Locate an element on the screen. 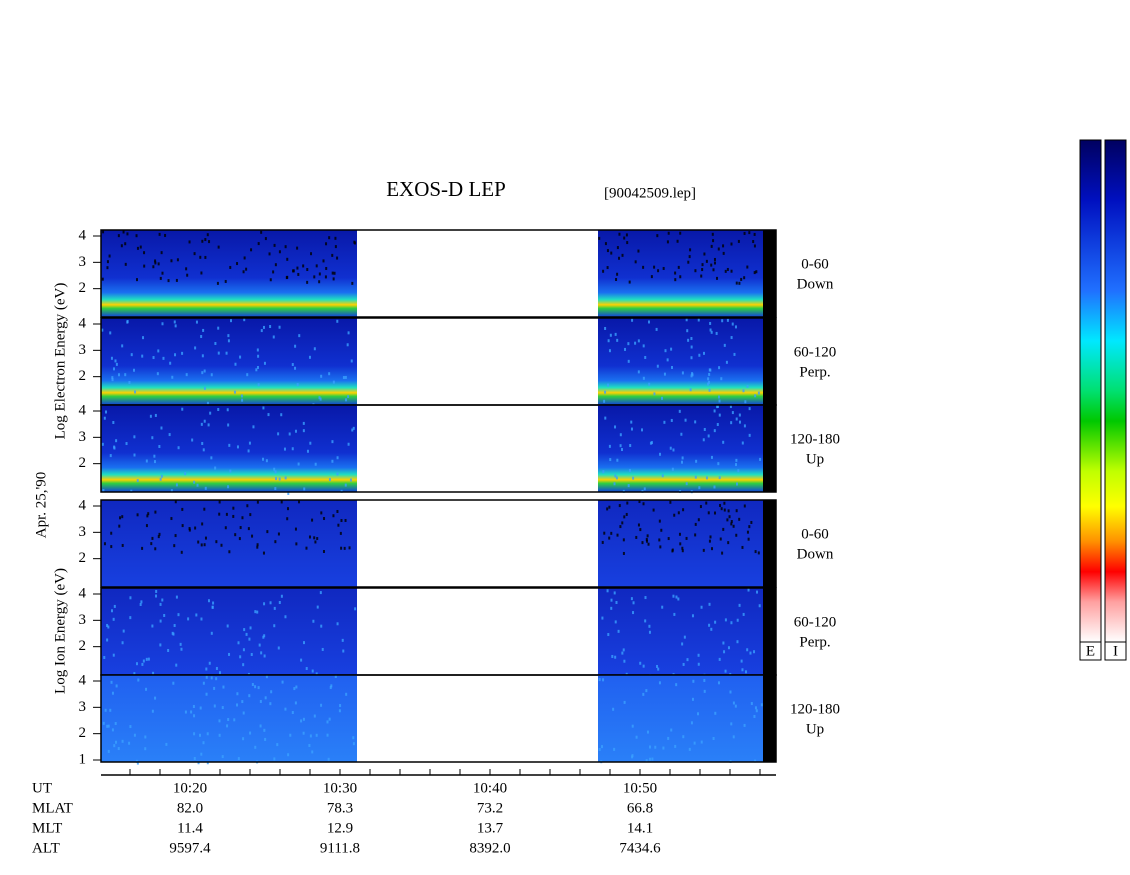  panel-direction: Up is located at coordinates (815, 459).